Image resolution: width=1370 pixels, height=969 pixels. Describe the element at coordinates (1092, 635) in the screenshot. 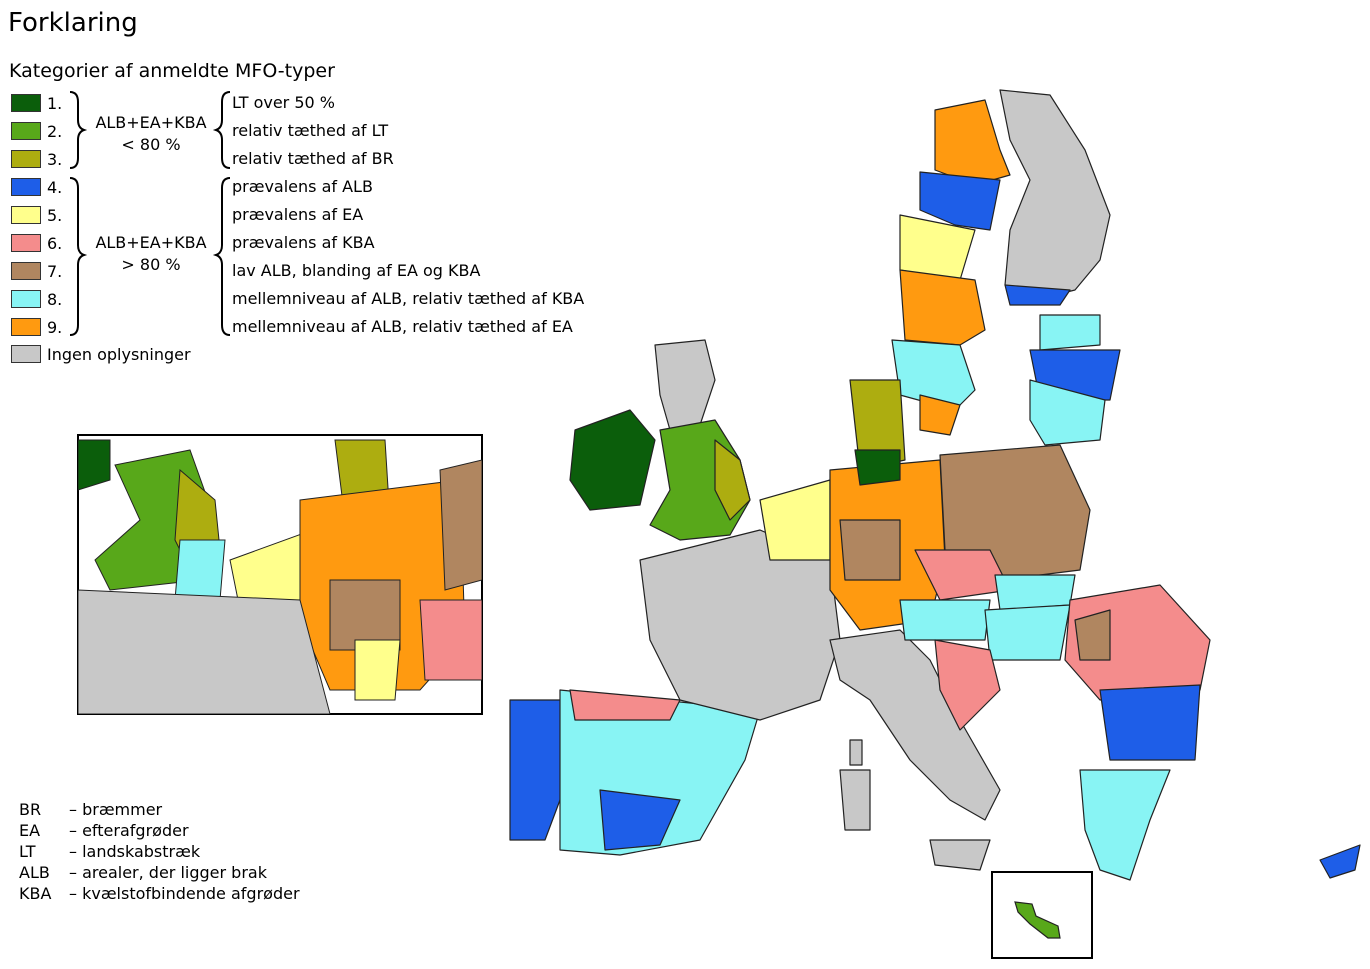

I see `region-romania-brown` at that location.